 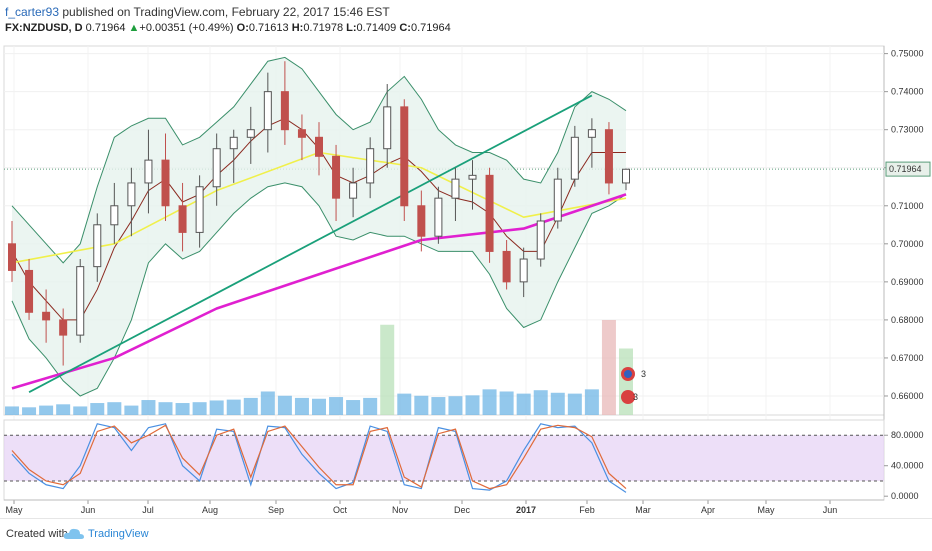 I want to click on y-tick-label: 0.74000, so click(x=907, y=92).